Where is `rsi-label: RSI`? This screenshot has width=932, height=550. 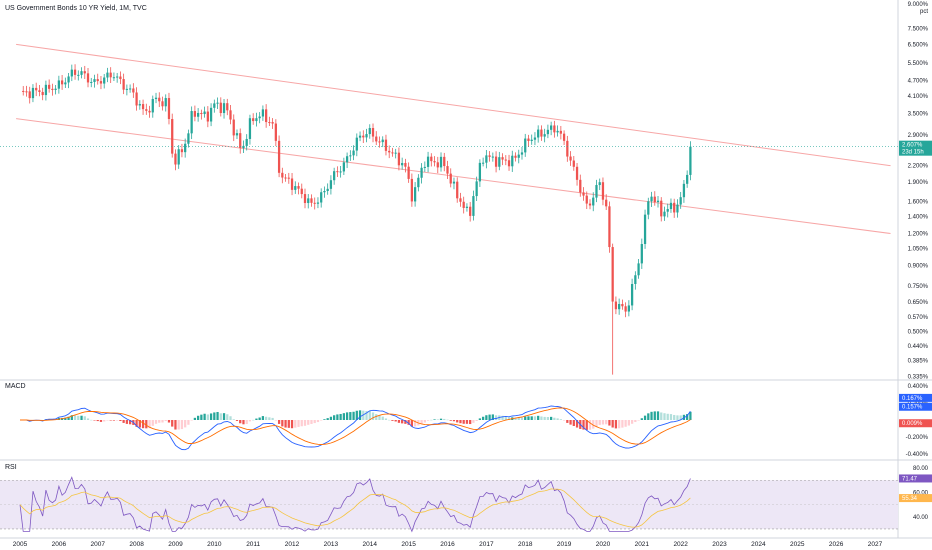
rsi-label: RSI is located at coordinates (11, 467).